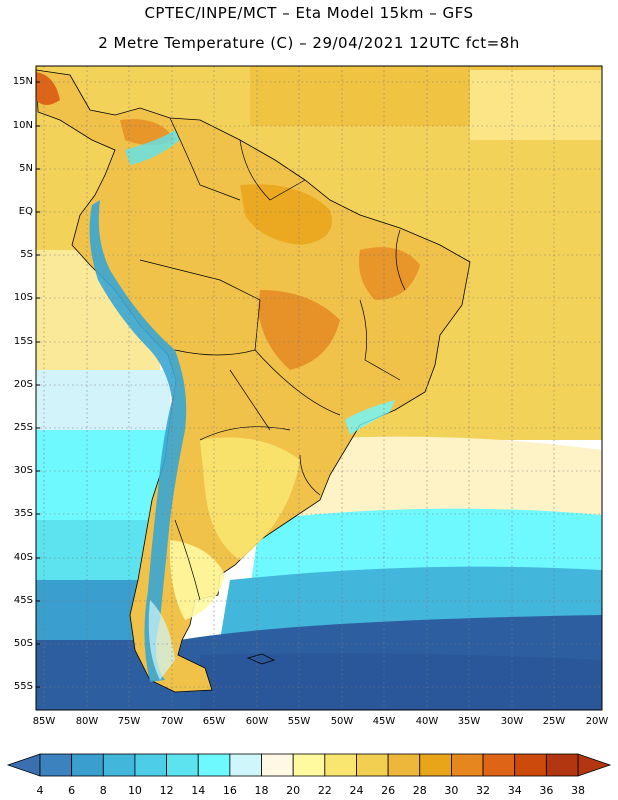 This screenshot has height=800, width=618. Describe the element at coordinates (578, 790) in the screenshot. I see `legend-label: 38` at that location.